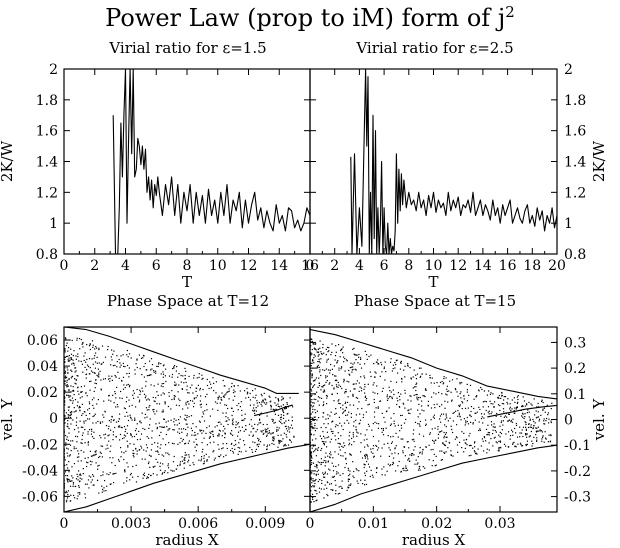 This screenshot has width=620, height=548. Describe the element at coordinates (575, 163) in the screenshot. I see `y-tick-label: 1.4` at that location.